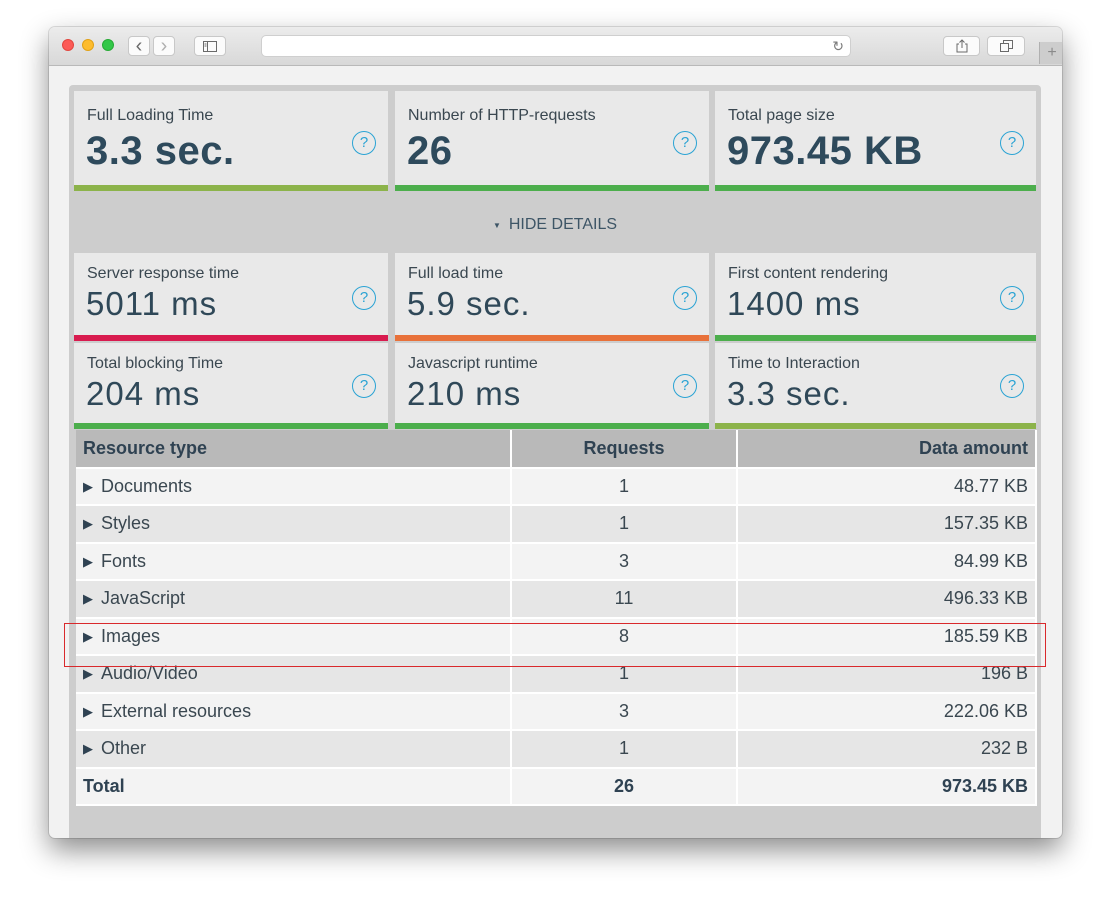 This screenshot has width=1111, height=910. I want to click on table-row: ▶ Styles 1 157.35 KB, so click(556, 524).